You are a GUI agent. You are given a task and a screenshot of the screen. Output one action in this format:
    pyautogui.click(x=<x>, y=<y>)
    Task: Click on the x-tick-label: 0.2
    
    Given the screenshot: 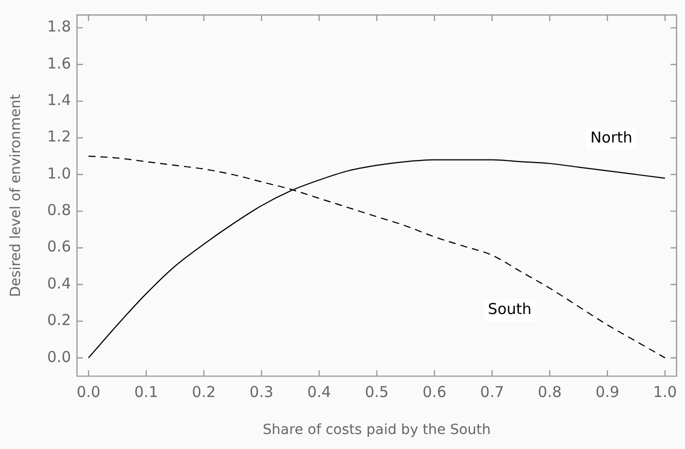 What is the action you would take?
    pyautogui.click(x=204, y=392)
    